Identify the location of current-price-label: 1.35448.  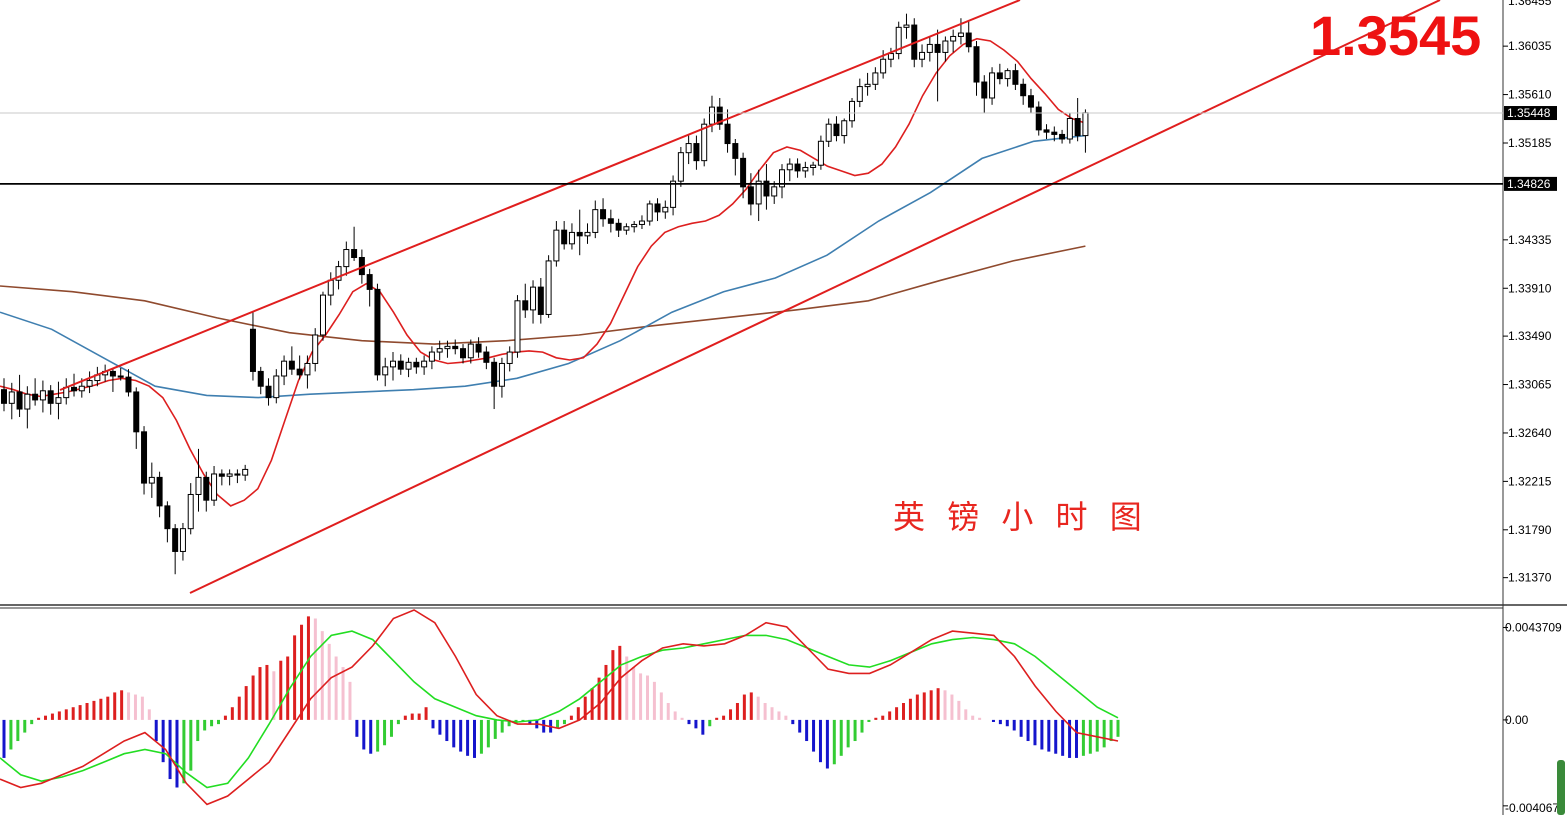
(1529, 113).